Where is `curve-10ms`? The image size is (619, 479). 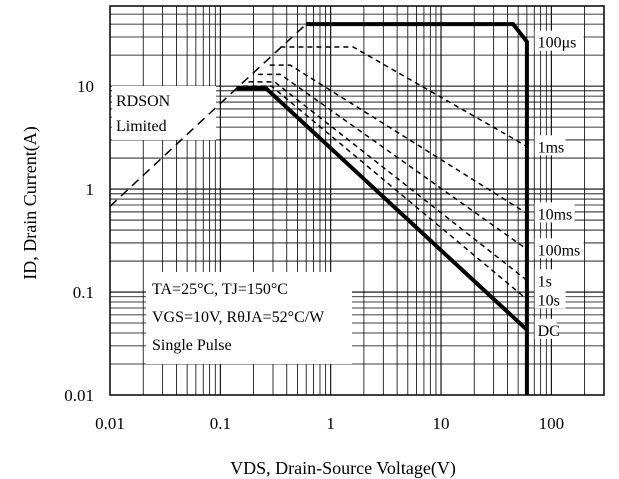
curve-10ms is located at coordinates (398, 139).